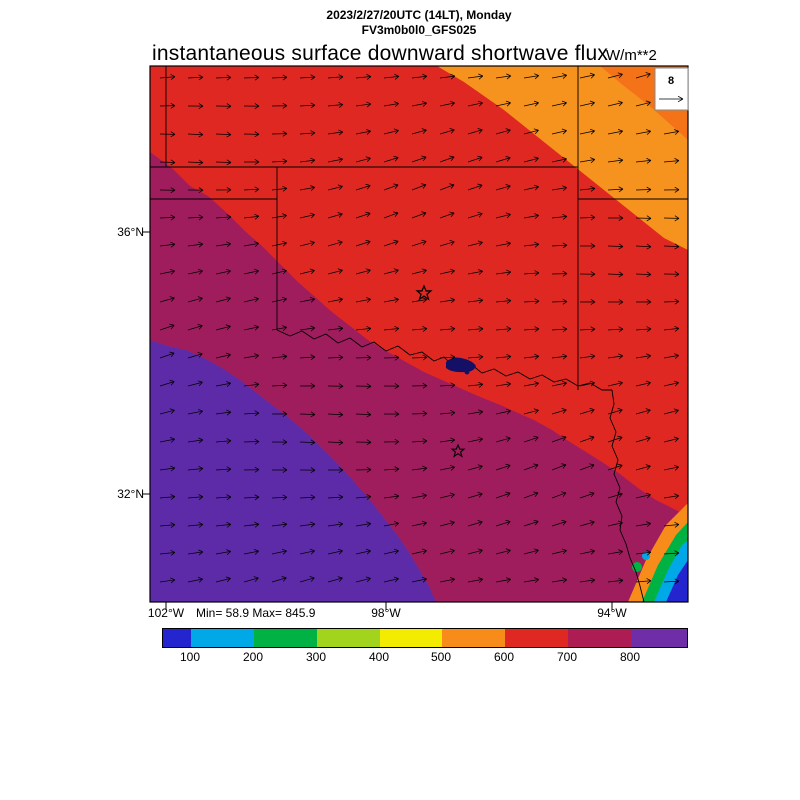  Describe the element at coordinates (190, 657) in the screenshot. I see `colorbar-tick-100: 100` at that location.